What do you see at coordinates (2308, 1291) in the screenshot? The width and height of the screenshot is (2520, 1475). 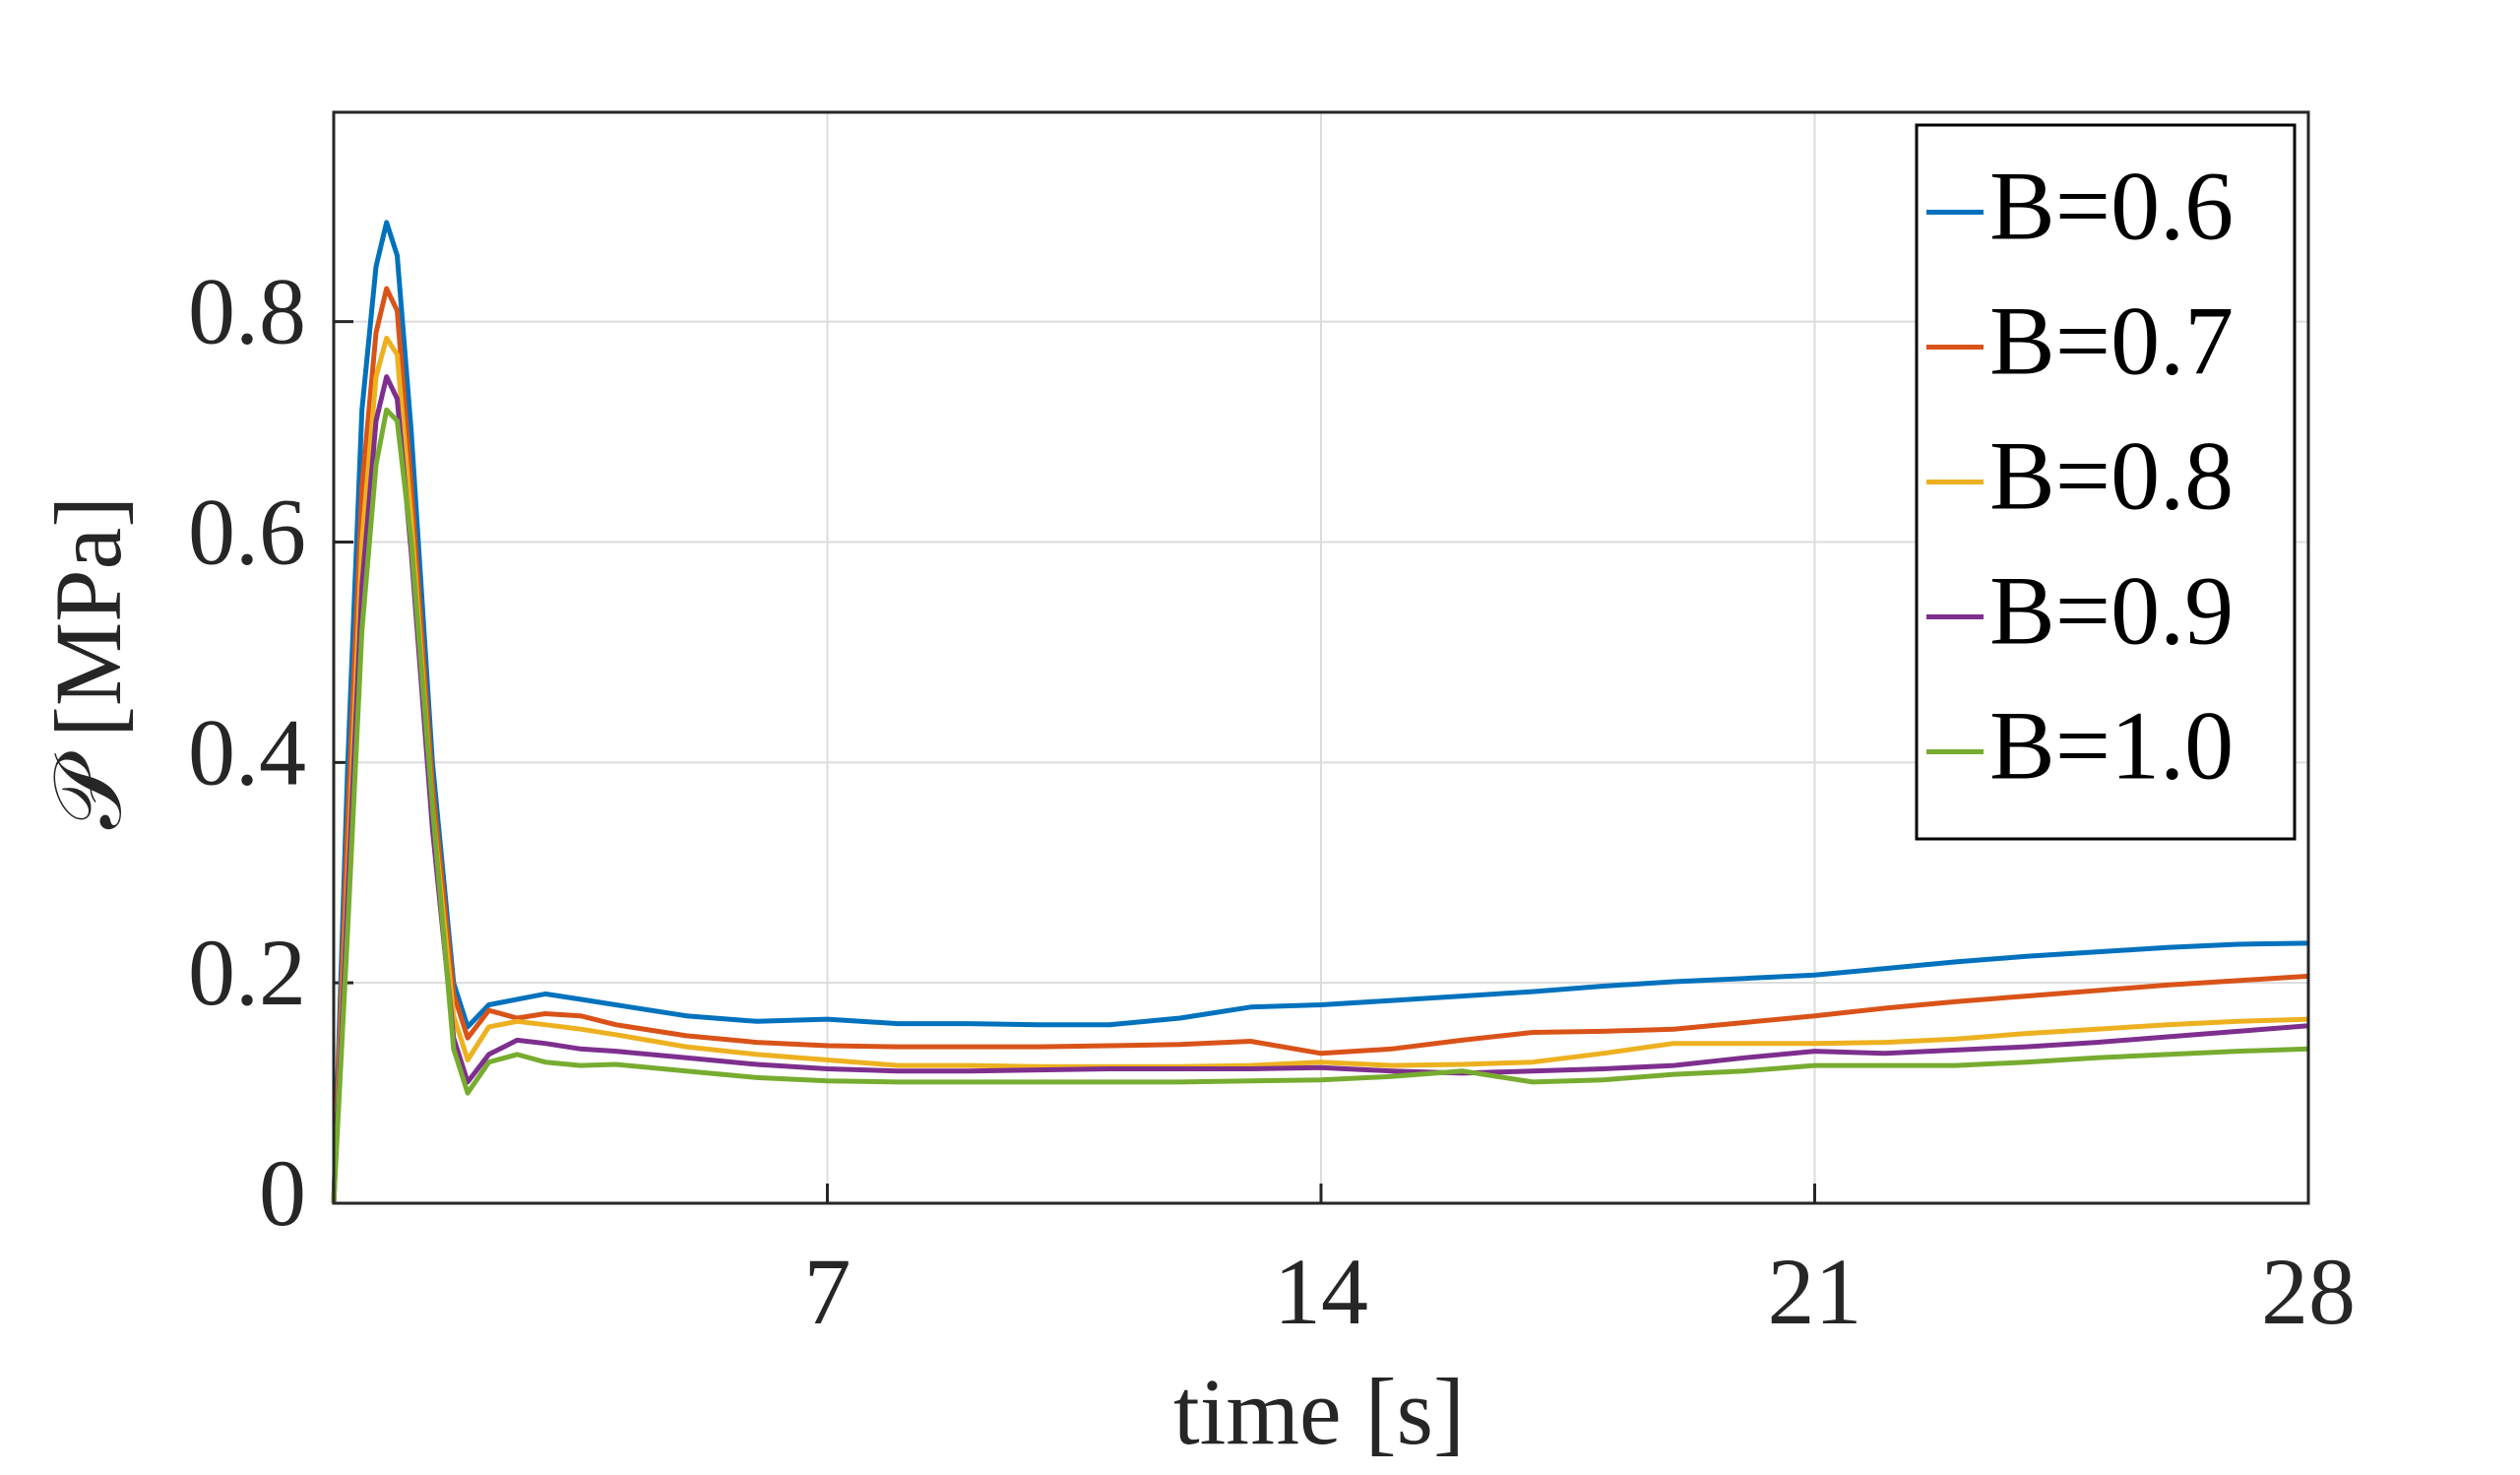 I see `x-tick-label: 28` at bounding box center [2308, 1291].